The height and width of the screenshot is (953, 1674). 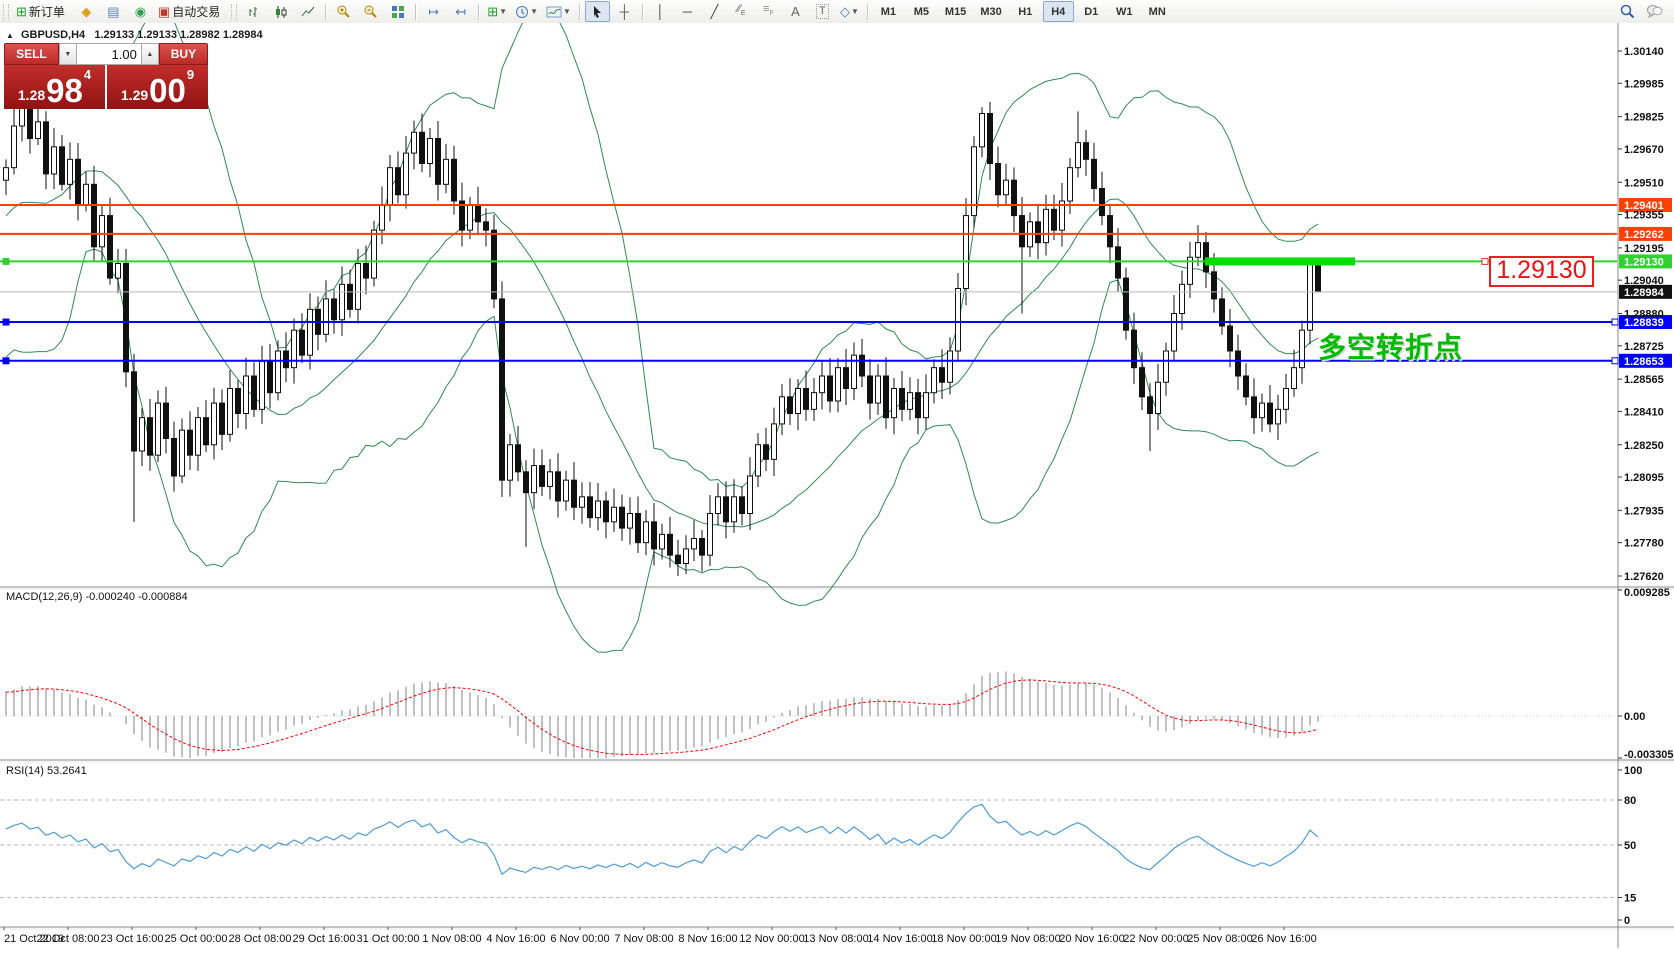 I want to click on zoom-in-button, so click(x=343, y=11).